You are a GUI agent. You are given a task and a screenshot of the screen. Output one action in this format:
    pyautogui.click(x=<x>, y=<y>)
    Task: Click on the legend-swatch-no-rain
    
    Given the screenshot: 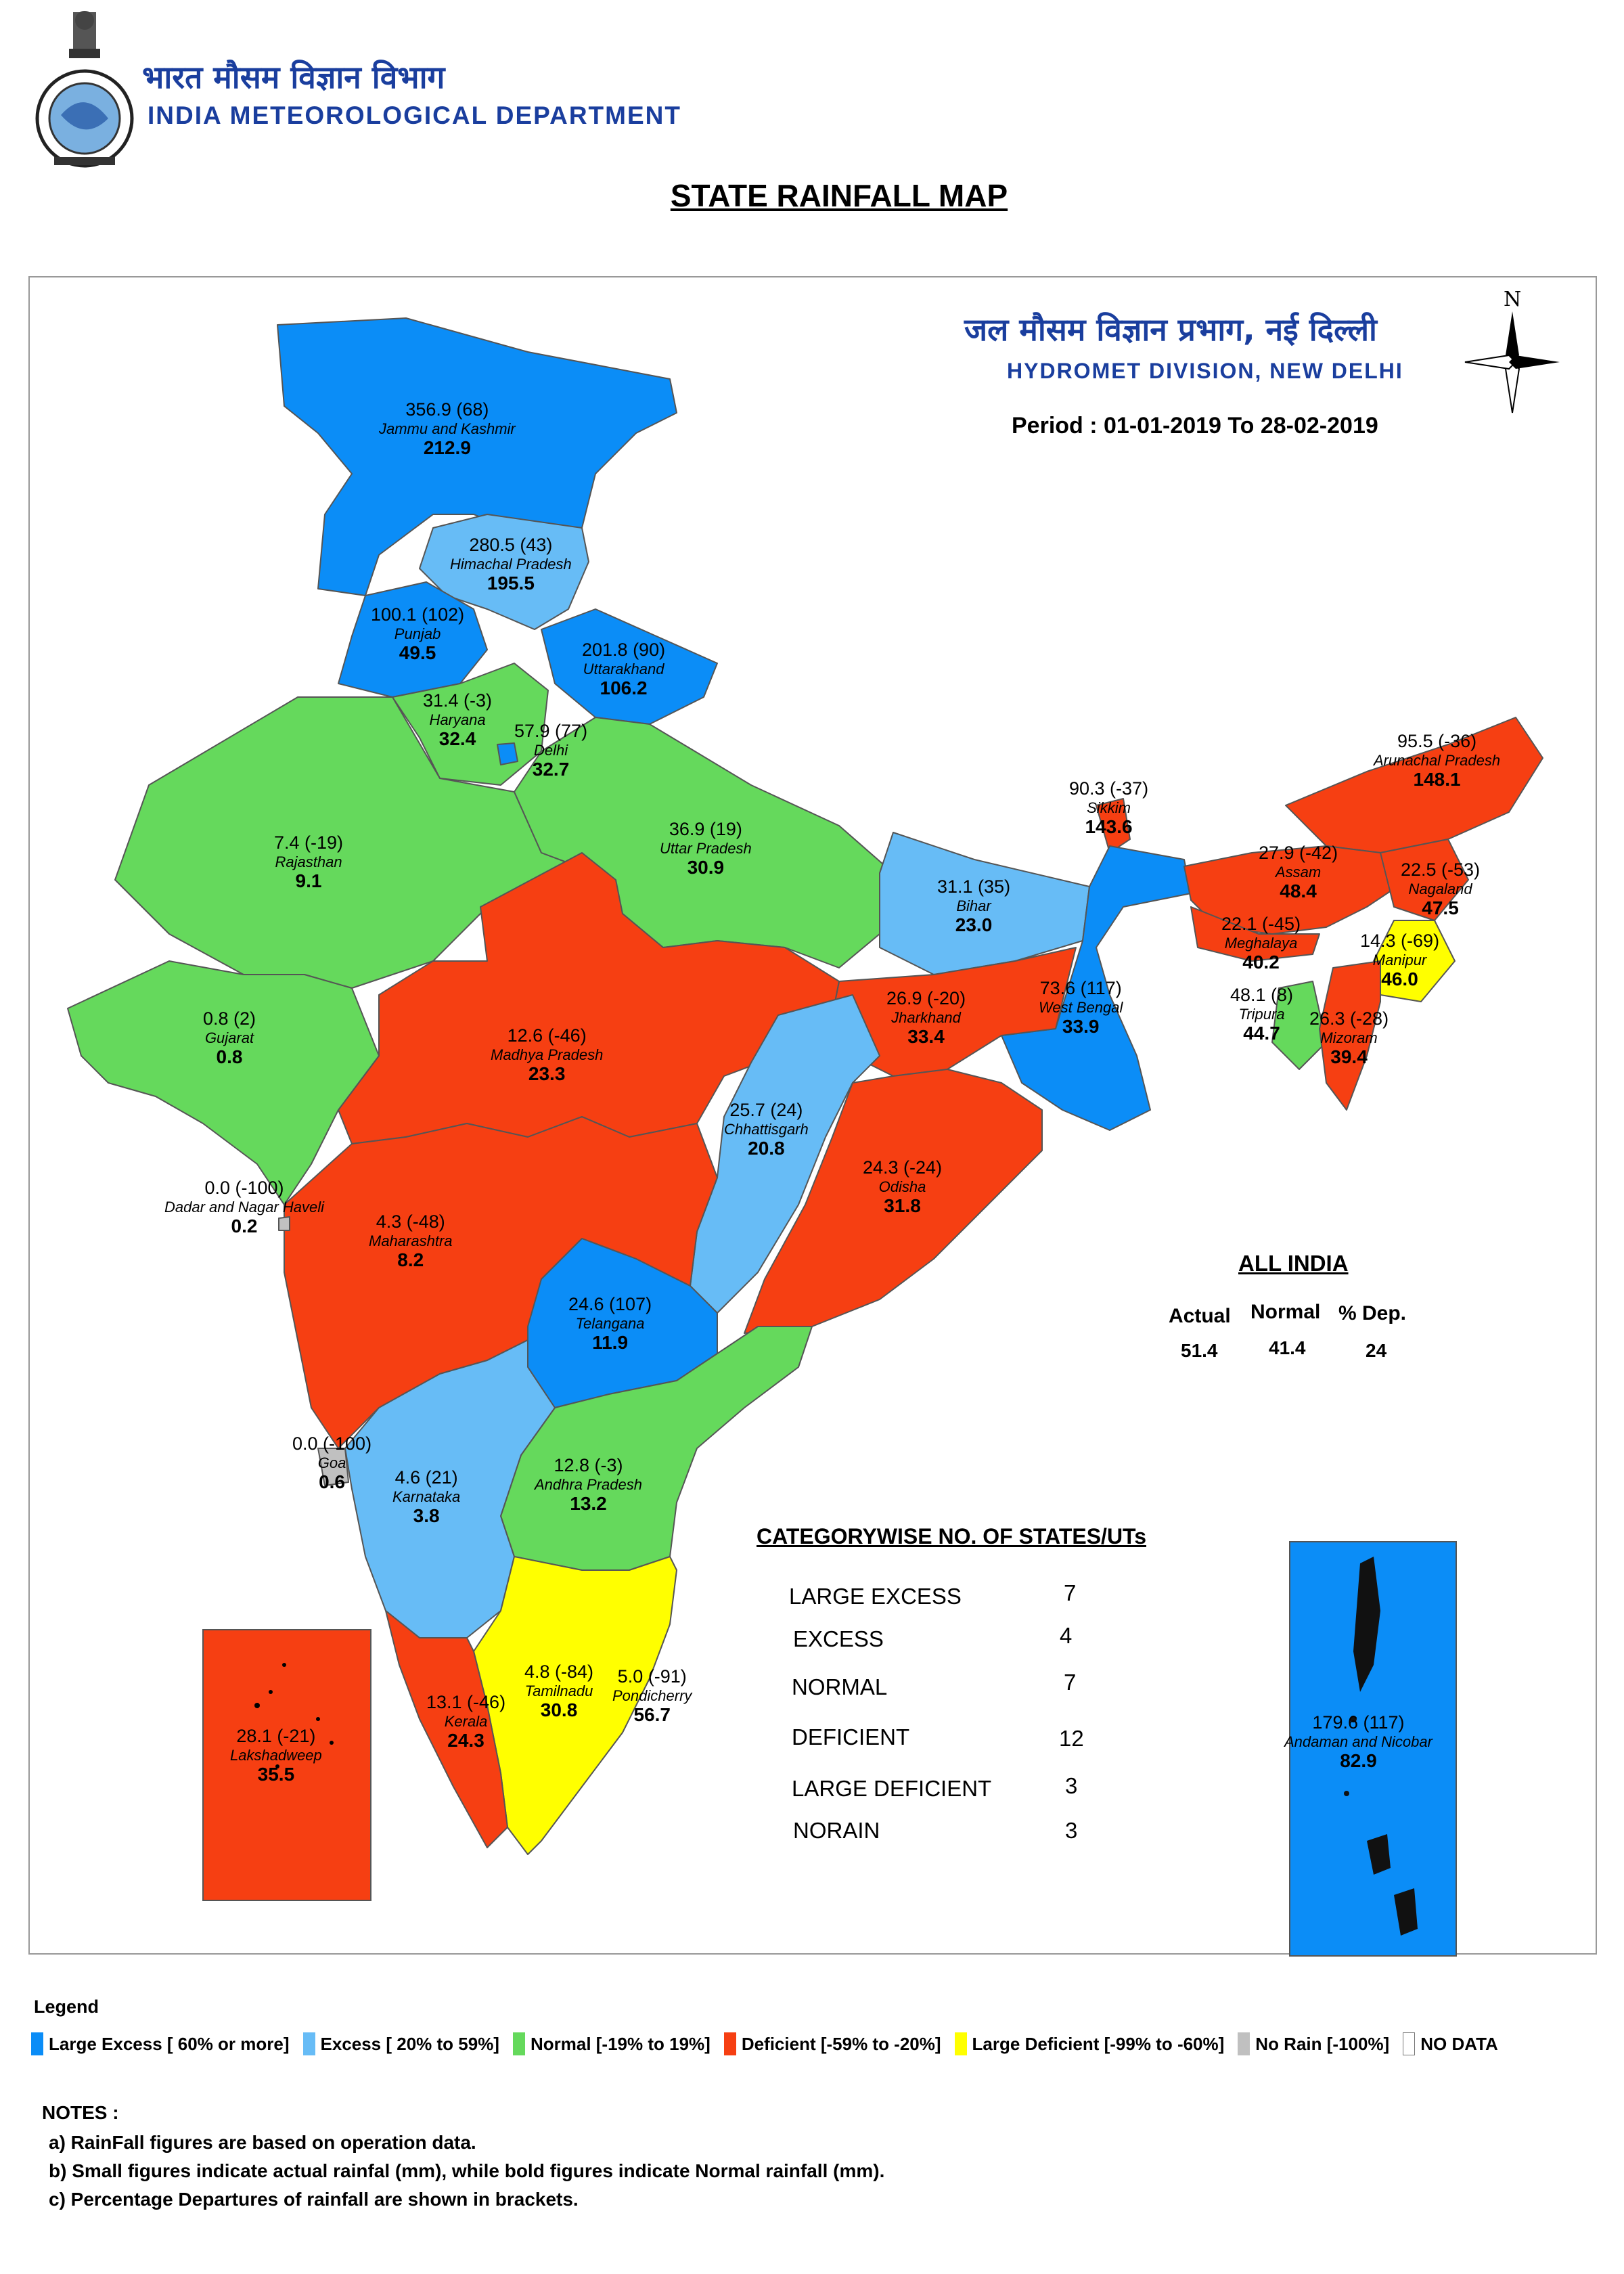 What is the action you would take?
    pyautogui.click(x=1244, y=2044)
    